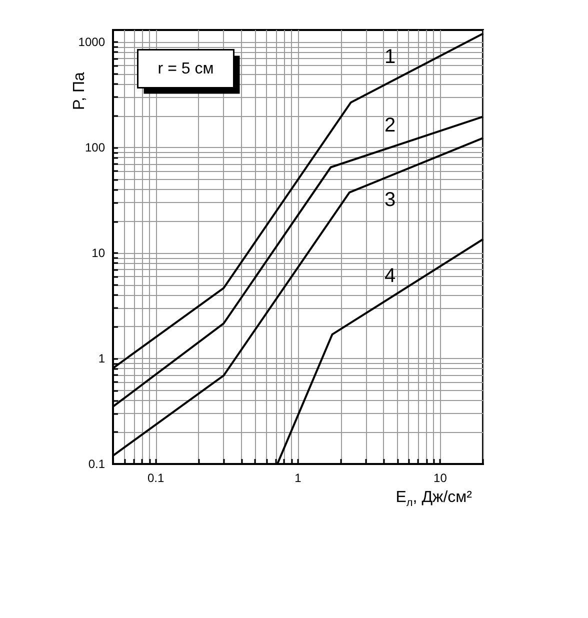 This screenshot has height=618, width=588. Describe the element at coordinates (390, 125) in the screenshot. I see `series-label: 2` at that location.